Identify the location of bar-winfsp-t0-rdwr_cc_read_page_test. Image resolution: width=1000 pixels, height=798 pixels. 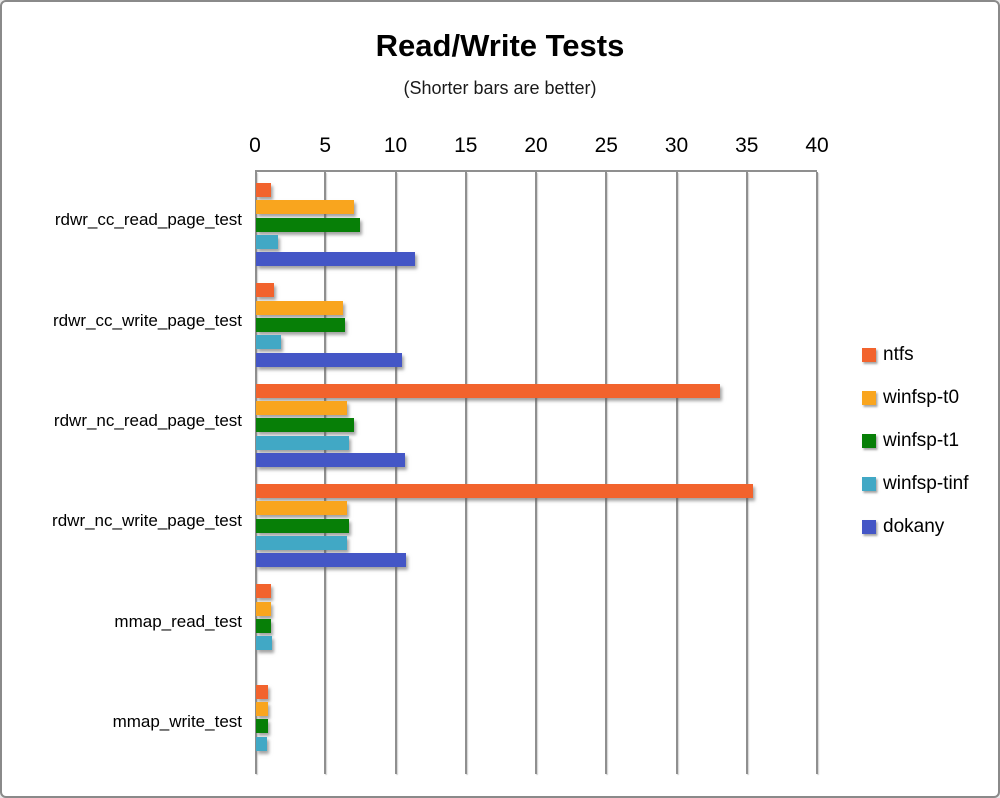
(305, 207).